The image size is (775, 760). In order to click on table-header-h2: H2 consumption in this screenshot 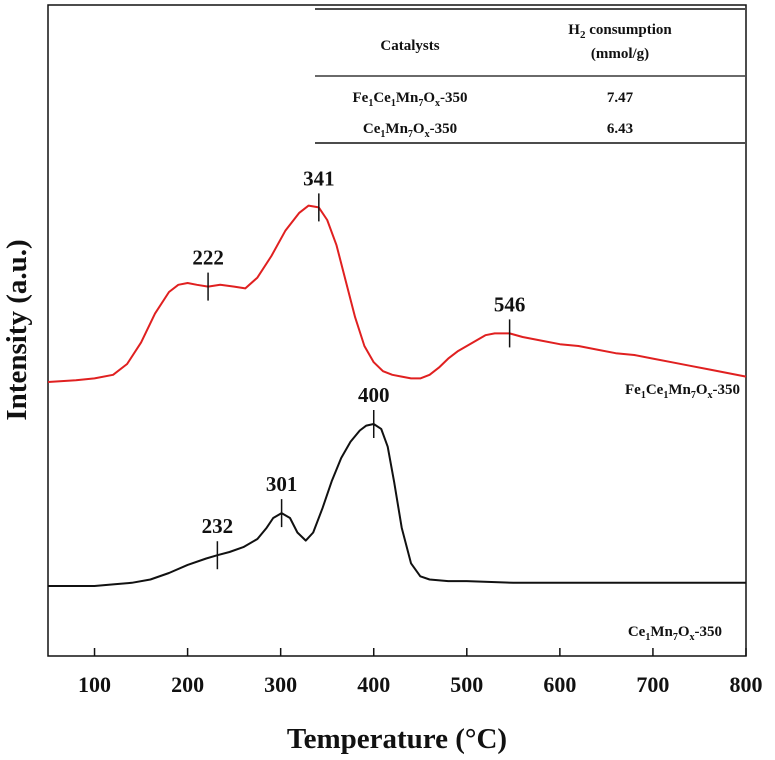, I will do `click(620, 31)`.